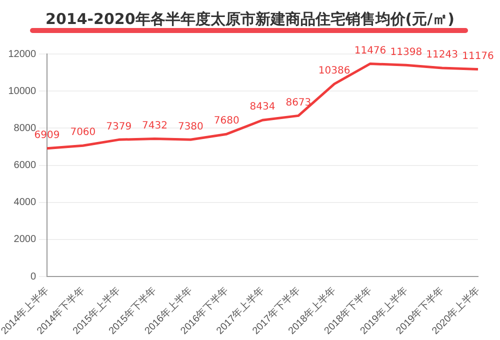 Image resolution: width=500 pixels, height=340 pixels. I want to click on chart-title: 2014-2020年各半年度太原市新建商品住宅销售均价(元/㎡), so click(250, 19).